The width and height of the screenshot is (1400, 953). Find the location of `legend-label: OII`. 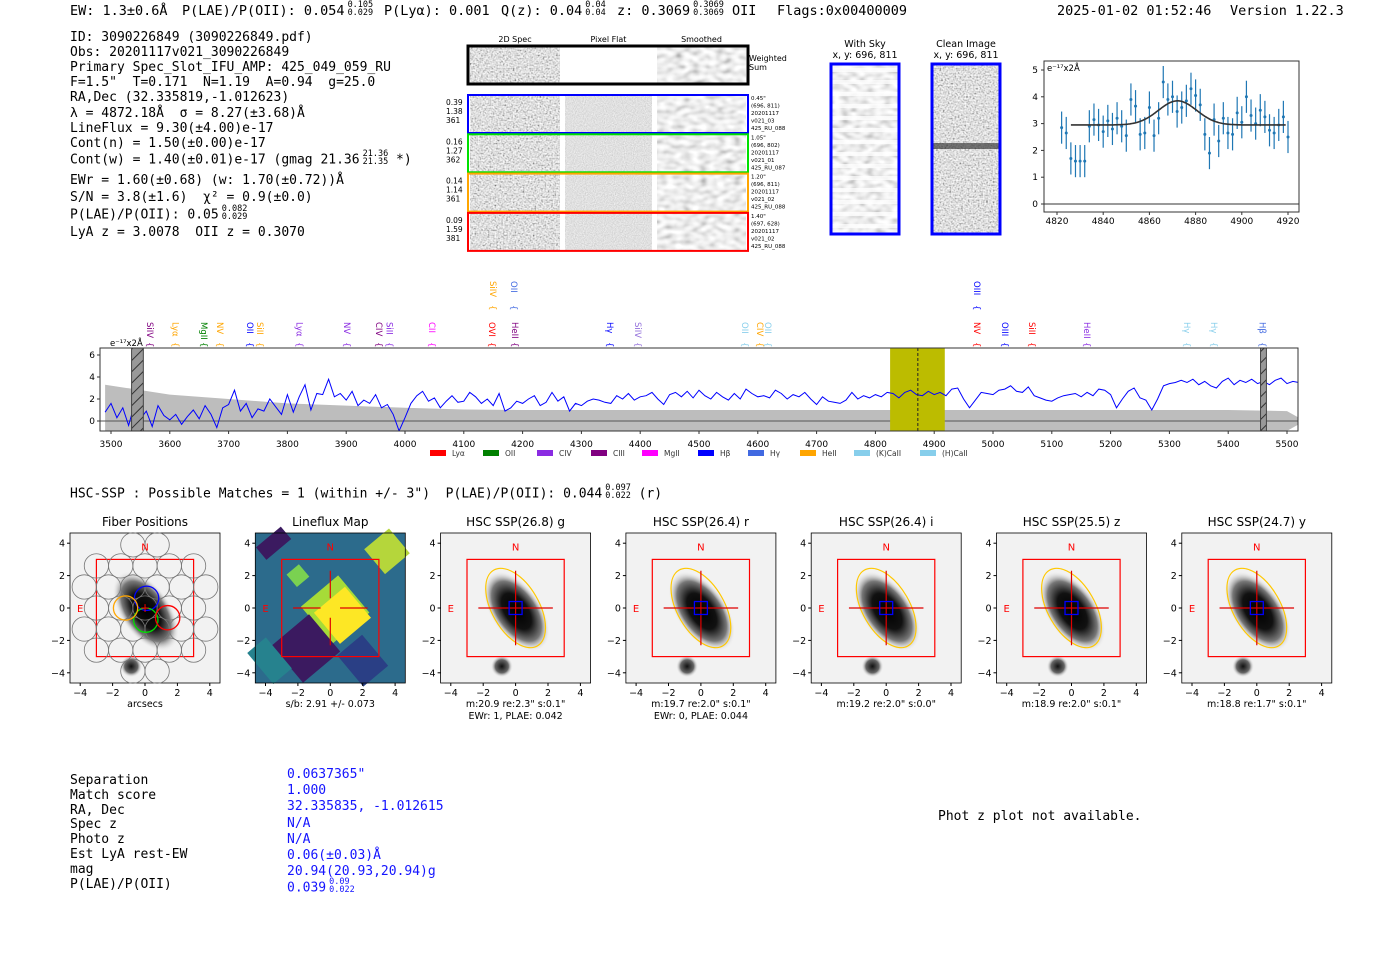

legend-label: OII is located at coordinates (510, 453).